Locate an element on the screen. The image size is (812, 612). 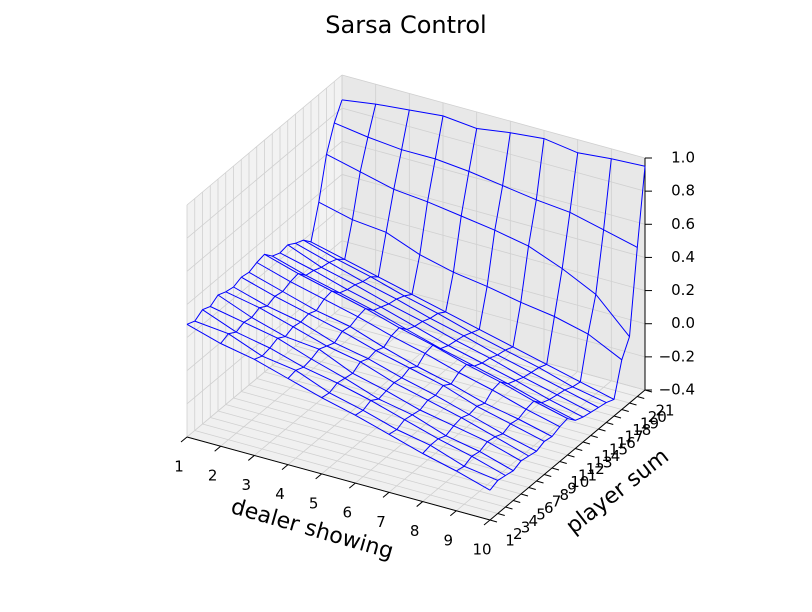
x-tick-label: 8 is located at coordinates (415, 531).